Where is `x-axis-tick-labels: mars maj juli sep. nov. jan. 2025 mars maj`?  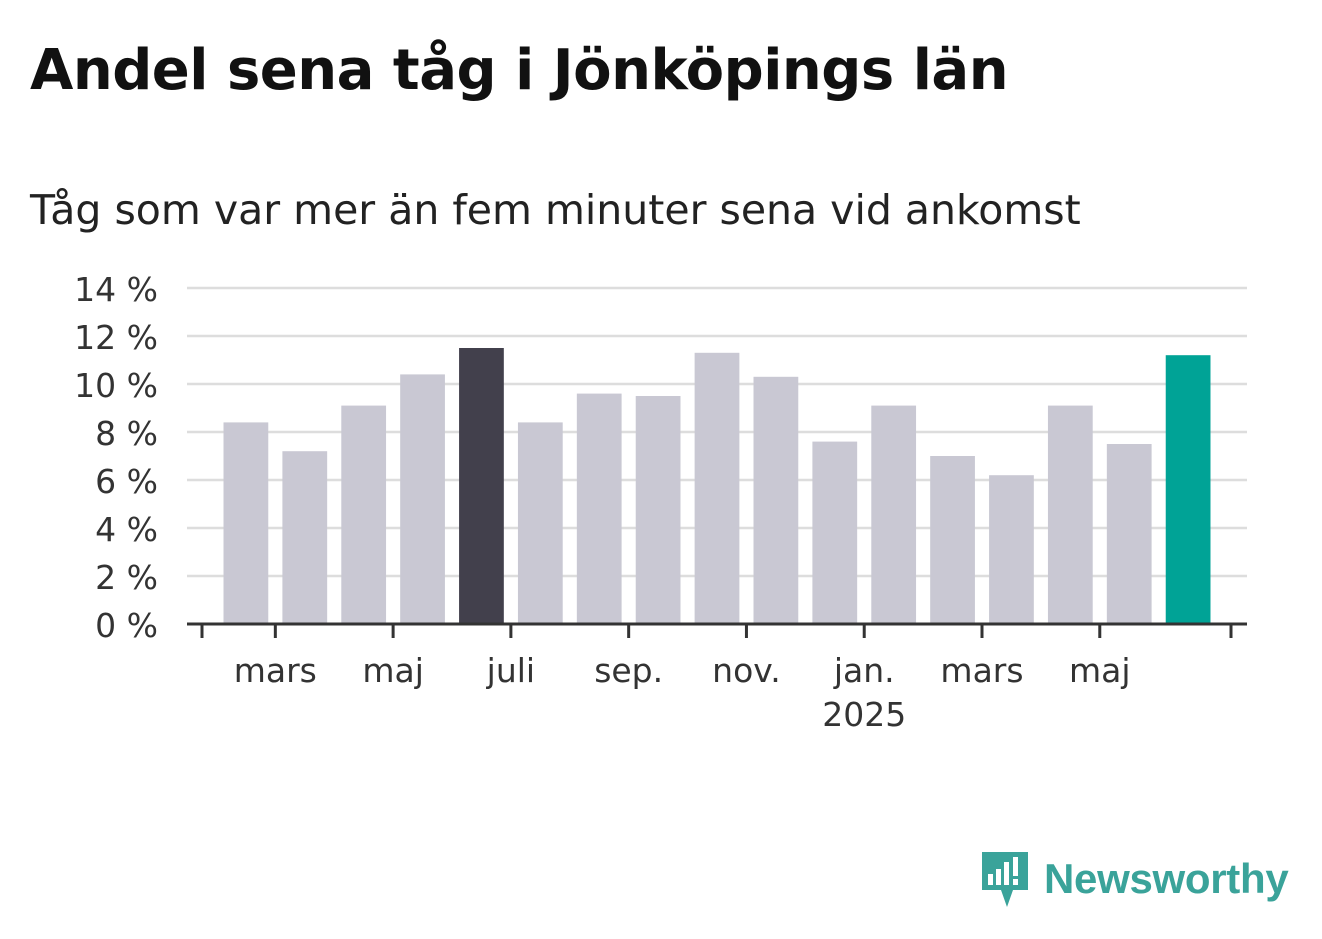
x-axis-tick-labels: mars maj juli sep. nov. jan. 2025 mars maj is located at coordinates (682, 692).